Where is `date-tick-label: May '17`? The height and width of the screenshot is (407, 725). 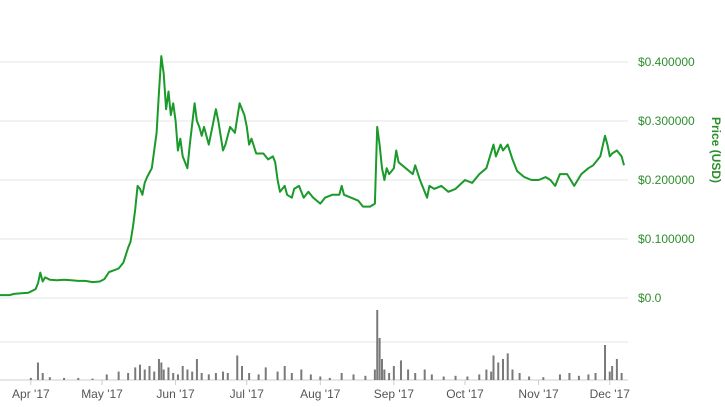 date-tick-label: May '17 is located at coordinates (102, 394).